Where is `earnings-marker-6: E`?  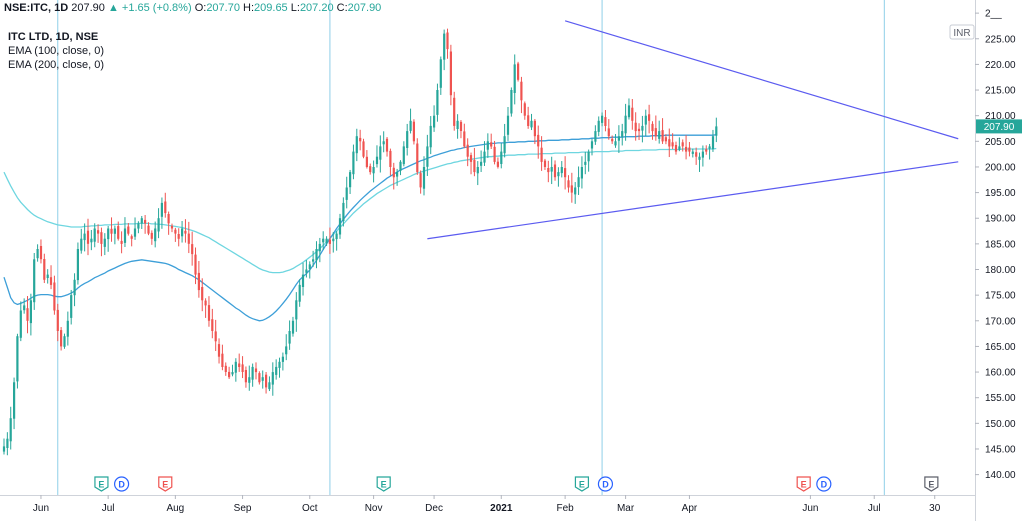
earnings-marker-6: E is located at coordinates (803, 484).